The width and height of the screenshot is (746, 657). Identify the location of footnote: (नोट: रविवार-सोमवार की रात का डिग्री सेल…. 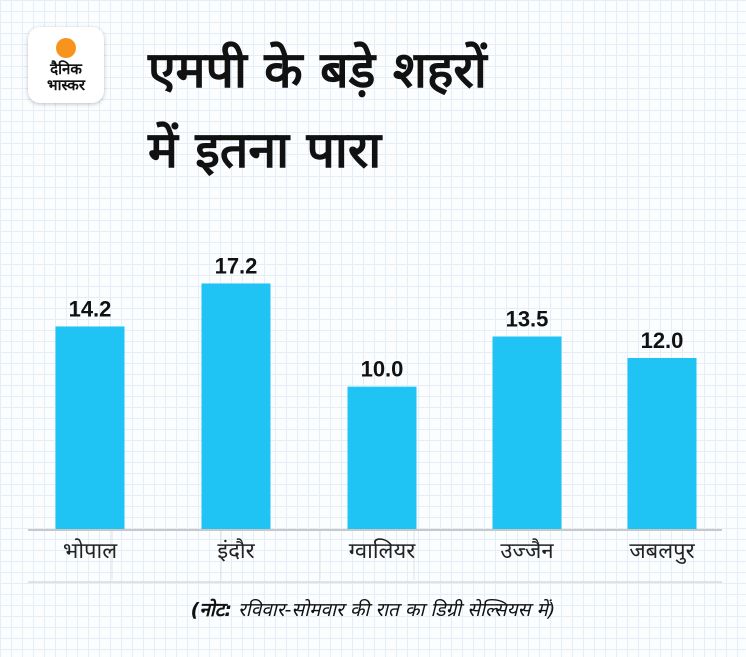
(373, 609).